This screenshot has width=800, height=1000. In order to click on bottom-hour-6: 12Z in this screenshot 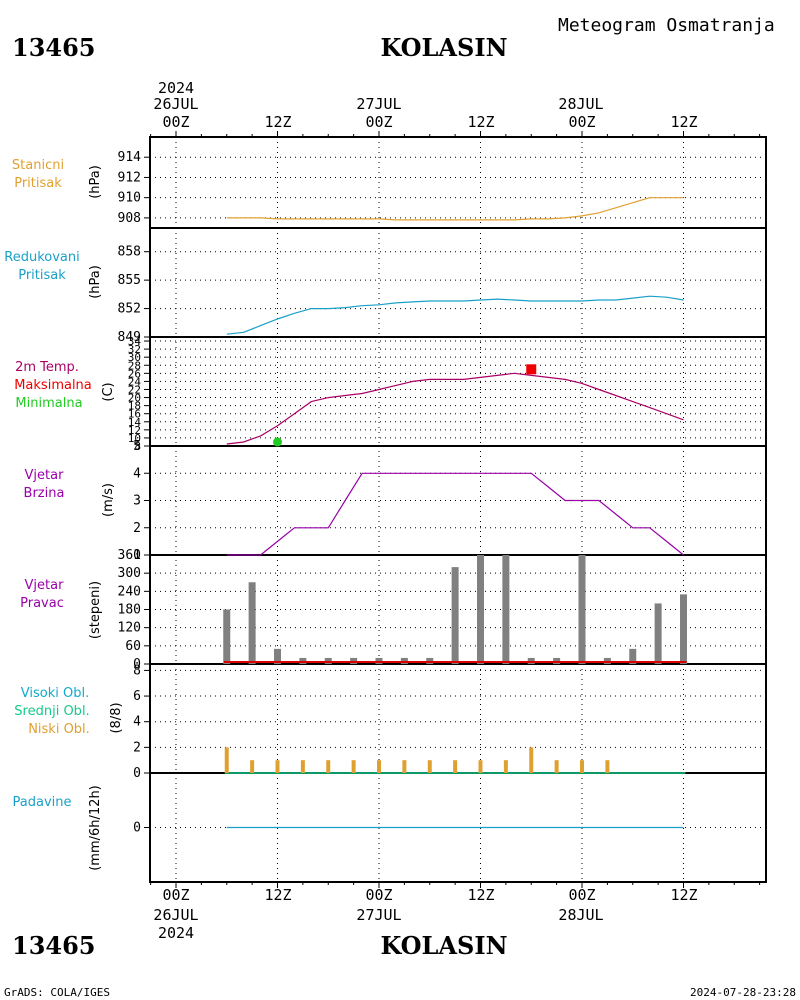, I will do `click(683, 895)`.